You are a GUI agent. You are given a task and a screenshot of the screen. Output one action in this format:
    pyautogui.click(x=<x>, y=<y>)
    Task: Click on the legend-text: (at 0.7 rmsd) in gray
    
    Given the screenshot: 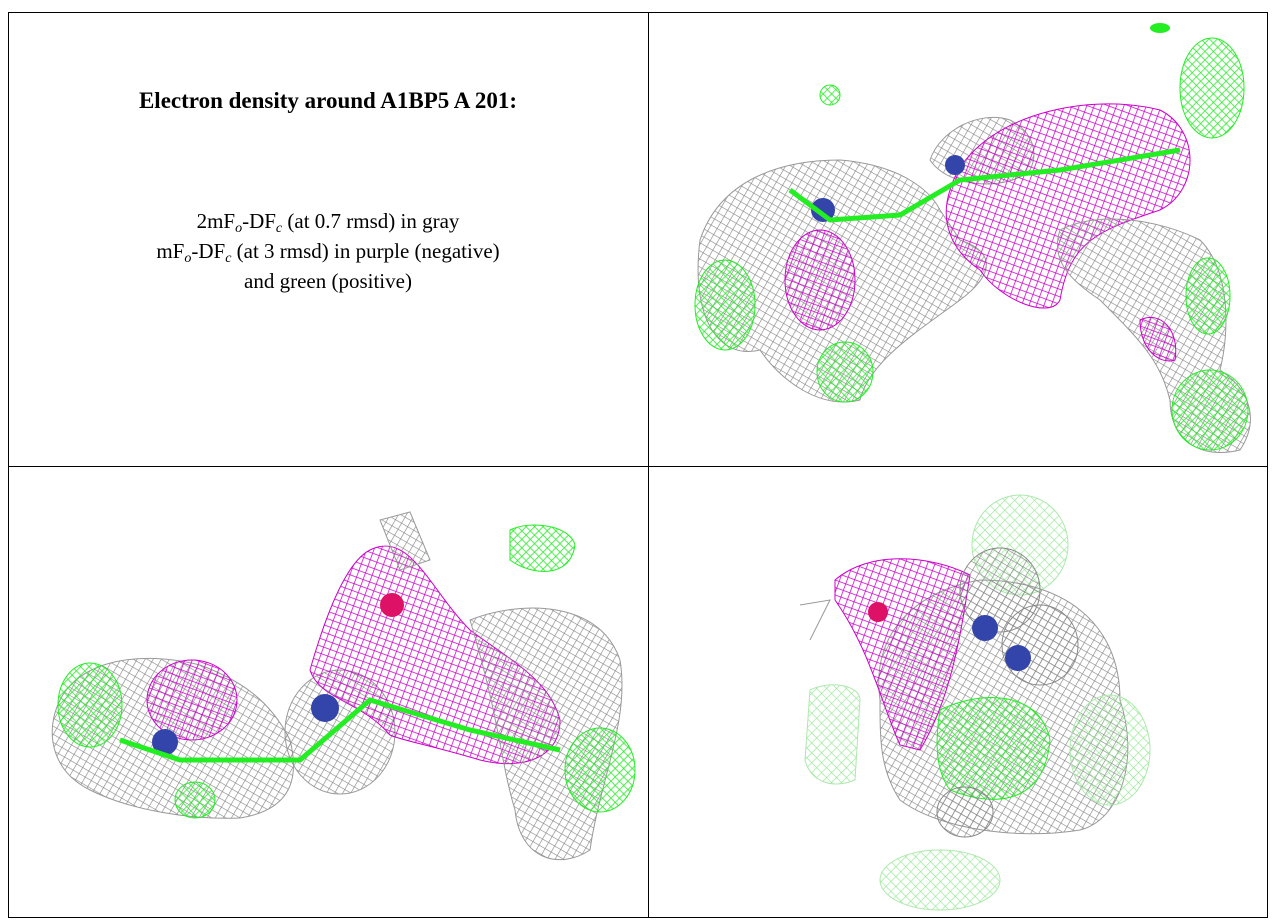 What is the action you would take?
    pyautogui.click(x=371, y=221)
    